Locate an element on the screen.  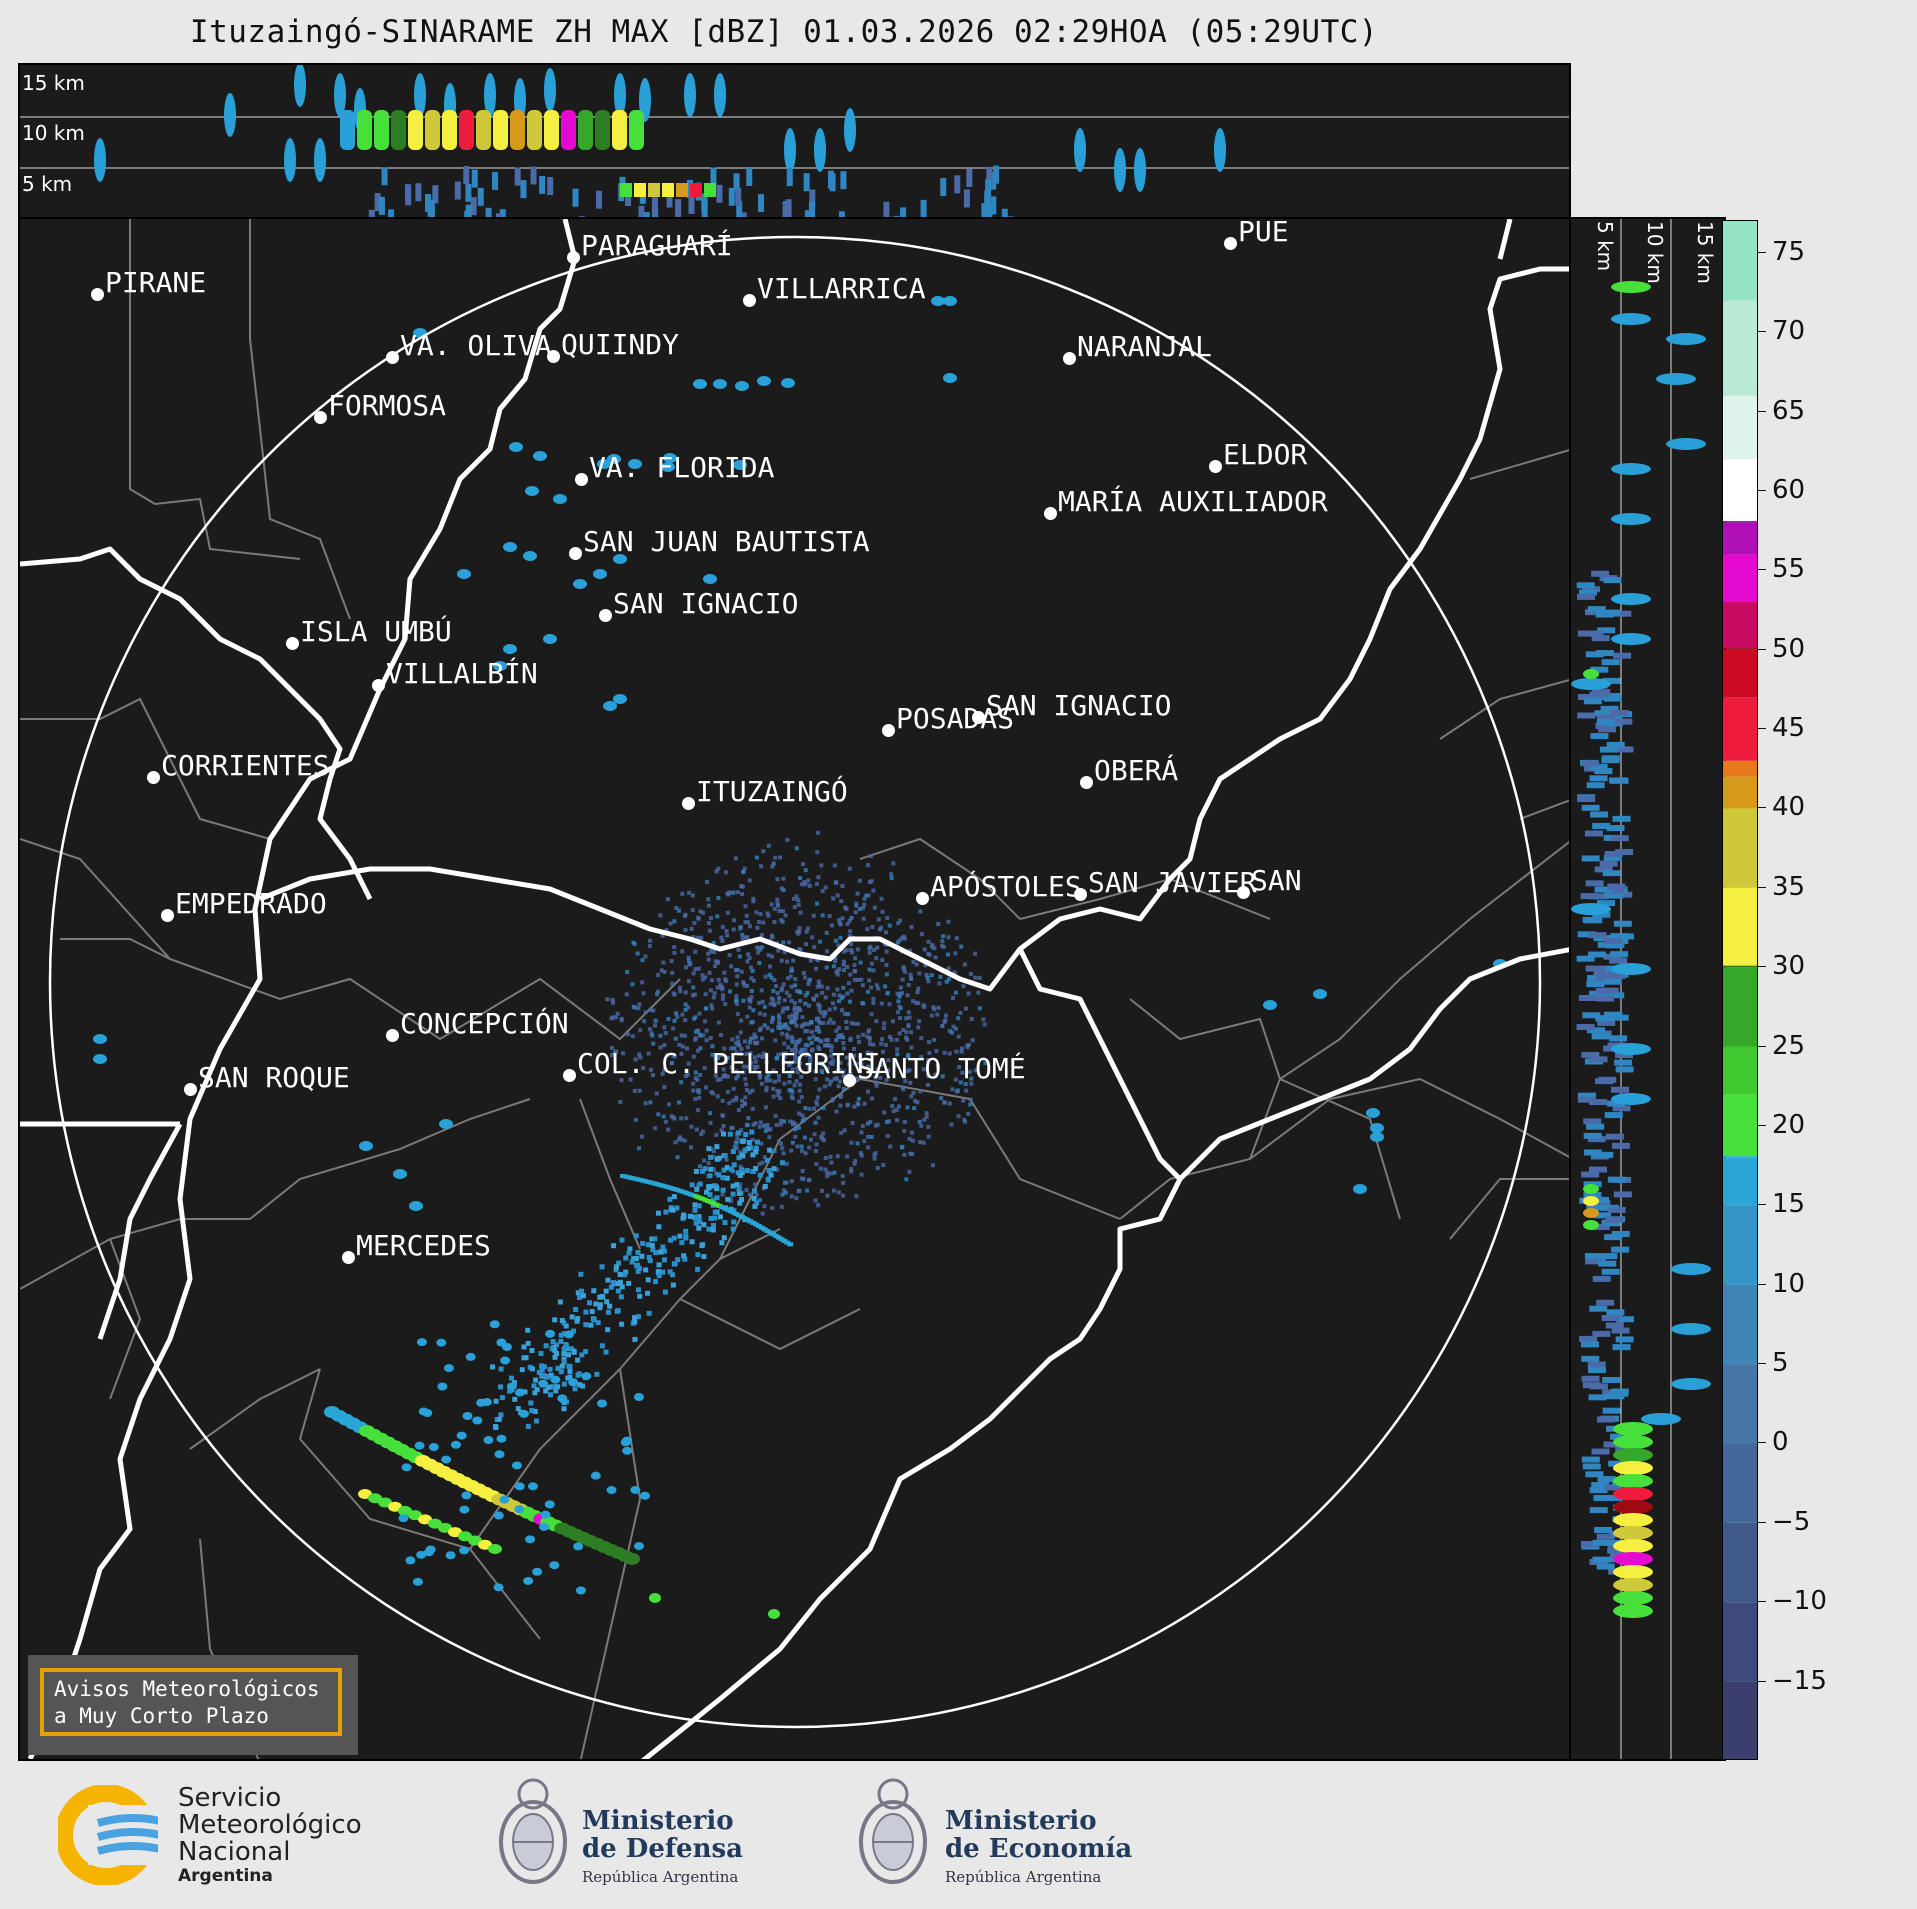
city-label: SAN JAVIER is located at coordinates (1172, 882).